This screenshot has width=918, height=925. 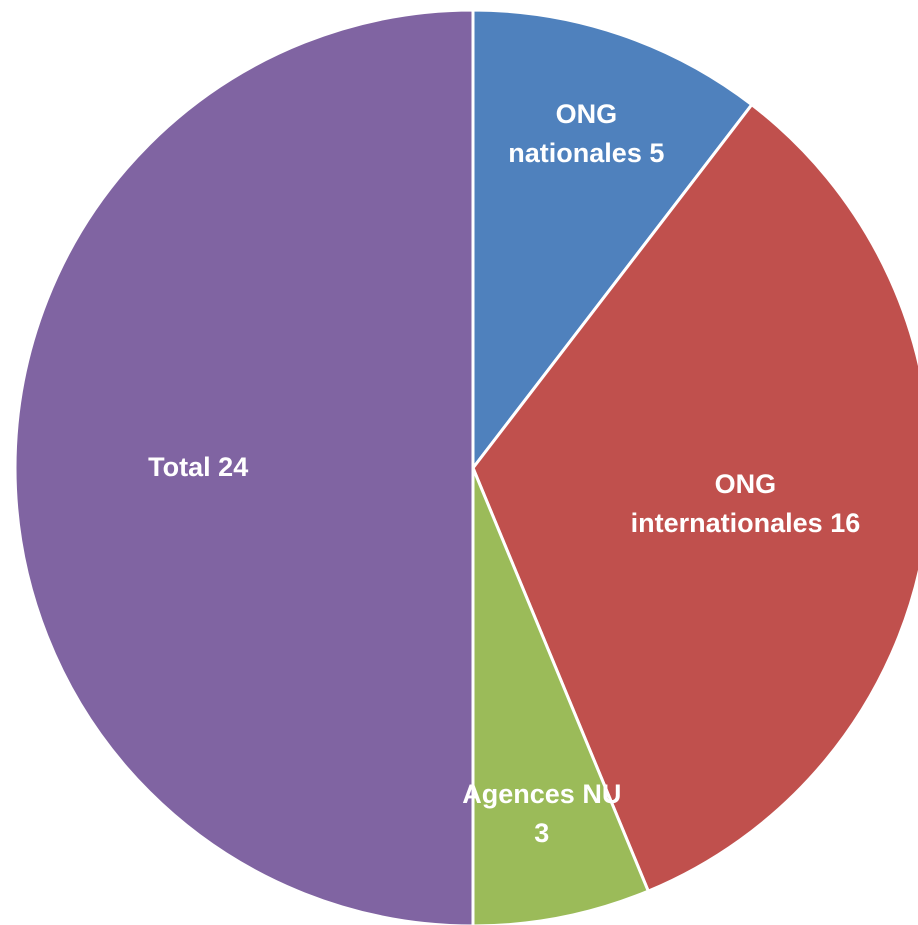 I want to click on category-label: Total, so click(x=179, y=467).